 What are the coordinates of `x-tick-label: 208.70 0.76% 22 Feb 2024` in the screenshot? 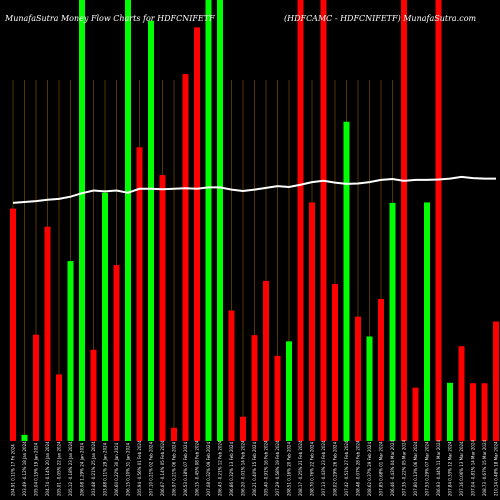 It's located at (312, 468).